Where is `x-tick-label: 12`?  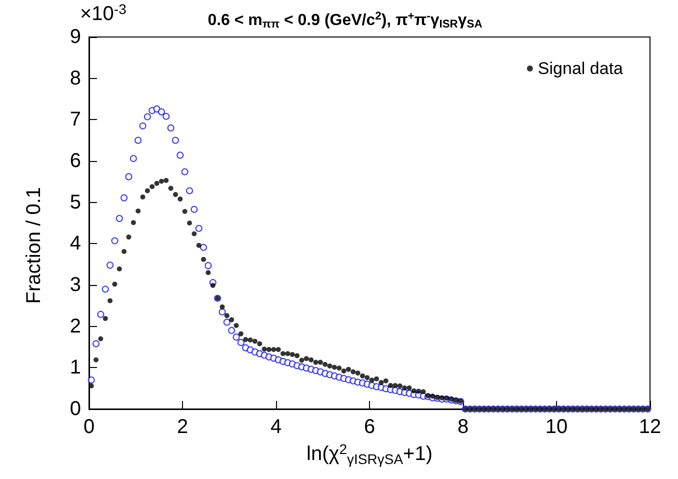 x-tick-label: 12 is located at coordinates (650, 427).